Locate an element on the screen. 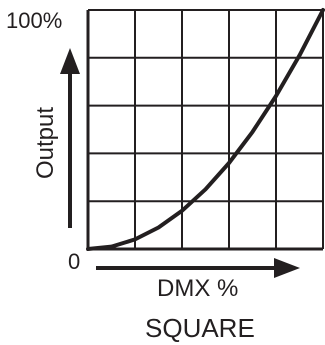 This screenshot has height=345, width=325. y-arrow-head-icon is located at coordinates (70, 61).